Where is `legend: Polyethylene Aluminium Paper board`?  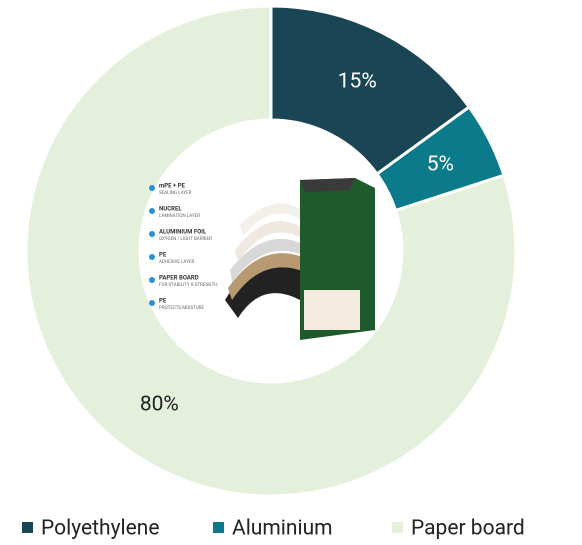
legend: Polyethylene Aluminium Paper board is located at coordinates (273, 529).